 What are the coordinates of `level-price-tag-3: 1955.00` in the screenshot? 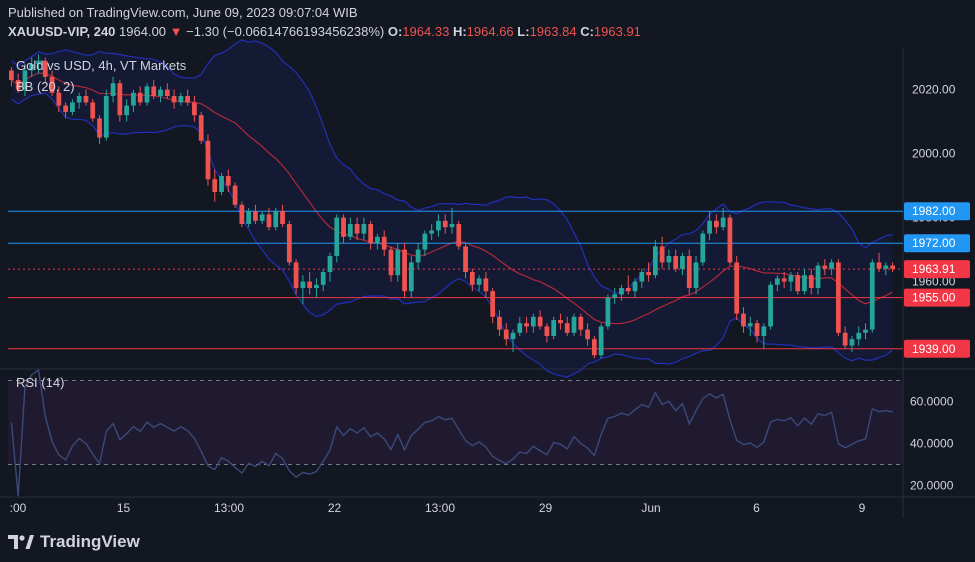 It's located at (937, 297).